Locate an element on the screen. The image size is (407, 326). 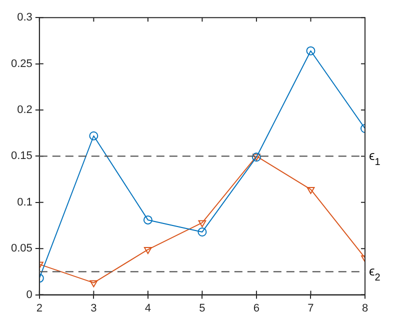
y-tick-label: 0 is located at coordinates (29, 294).